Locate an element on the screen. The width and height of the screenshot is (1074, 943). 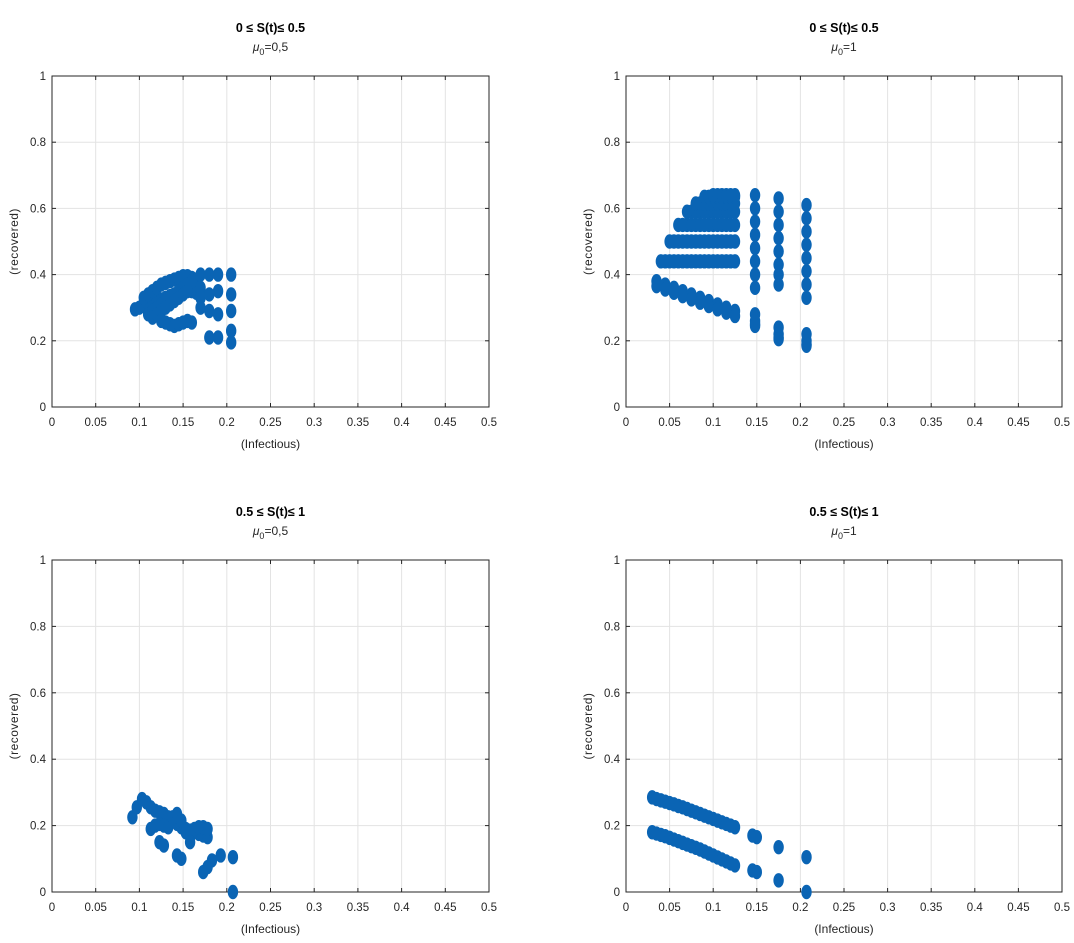
y-axis-label: (recovered) is located at coordinates (14, 241).